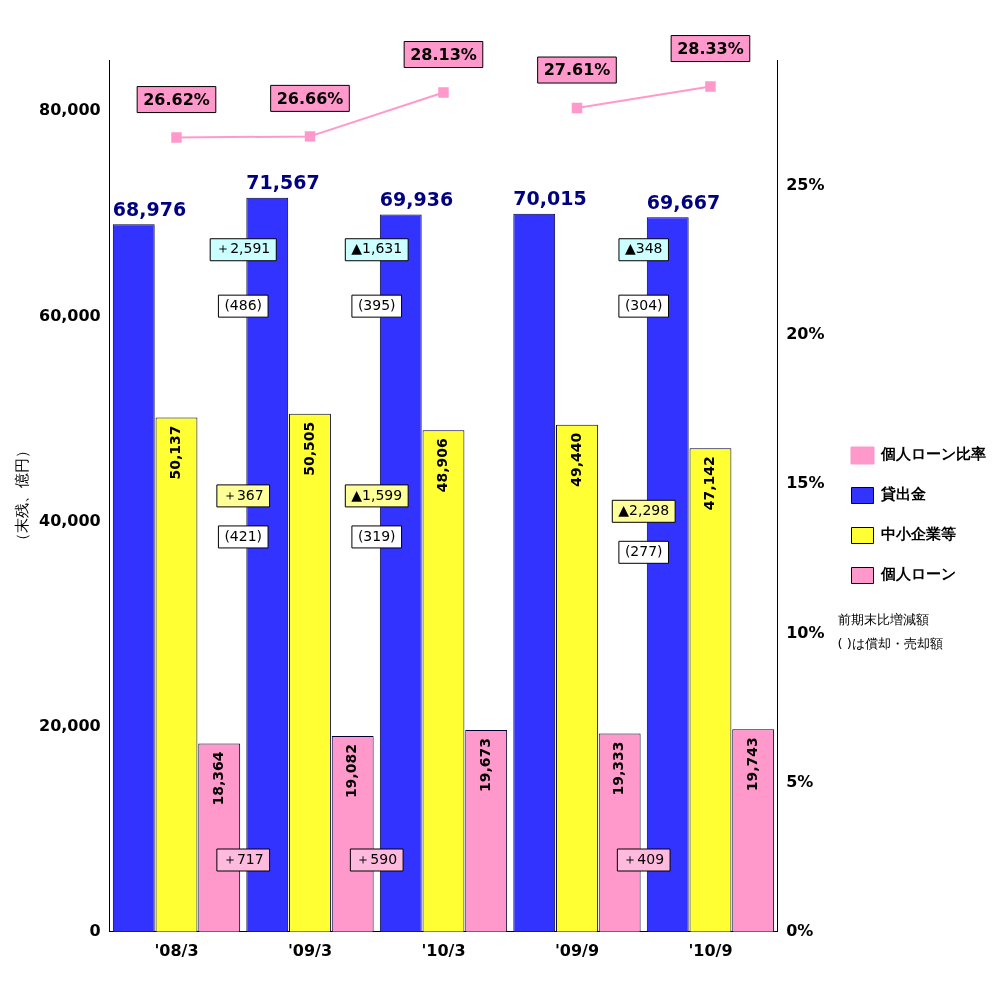 Image resolution: width=1001 pixels, height=981 pixels. Describe the element at coordinates (903, 494) in the screenshot. I see `legend-label: 貸出金` at that location.